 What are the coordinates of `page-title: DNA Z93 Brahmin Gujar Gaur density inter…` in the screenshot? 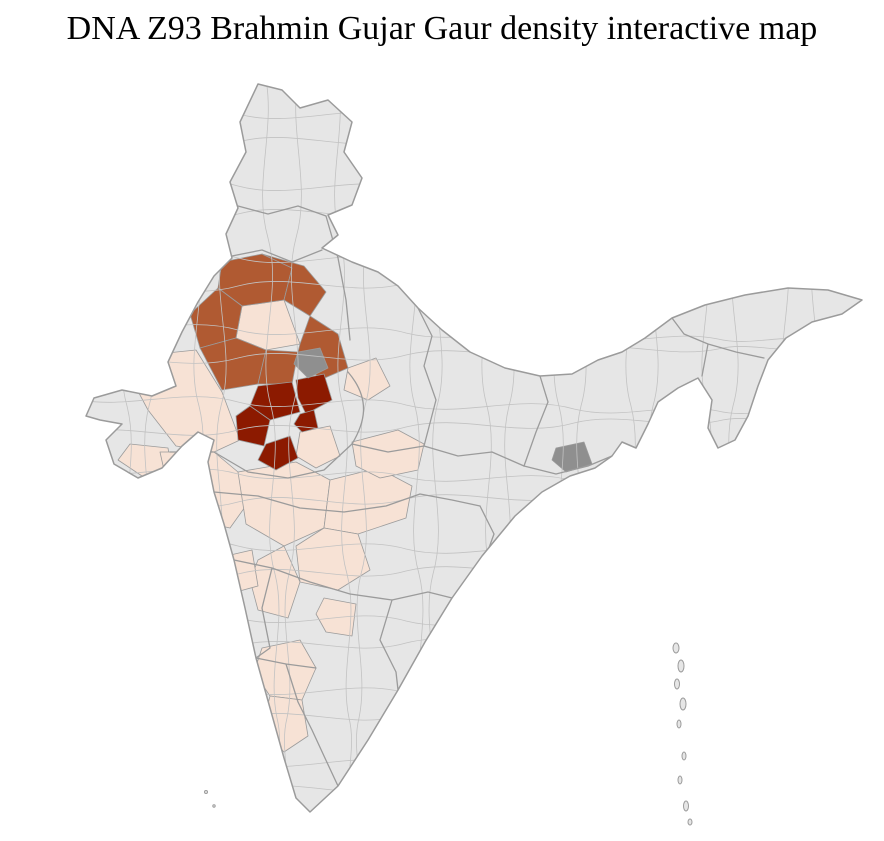 It's located at (442, 28).